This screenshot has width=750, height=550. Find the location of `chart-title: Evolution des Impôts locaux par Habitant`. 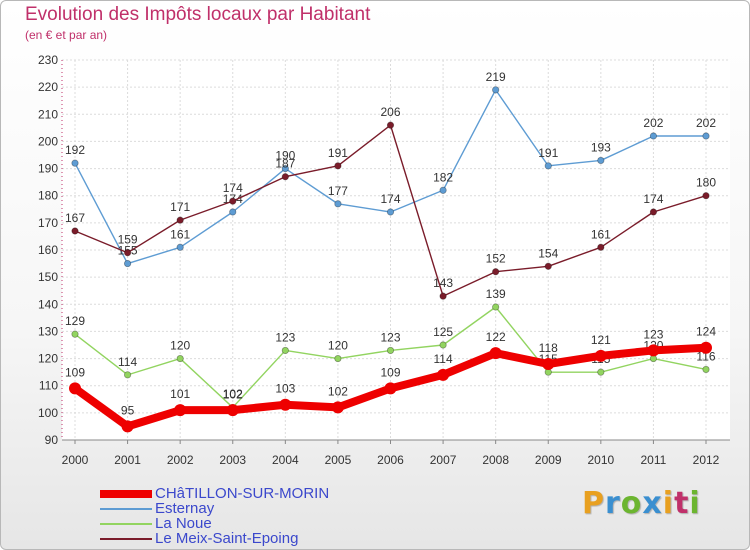

chart-title: Evolution des Impôts locaux par Habitant is located at coordinates (198, 14).